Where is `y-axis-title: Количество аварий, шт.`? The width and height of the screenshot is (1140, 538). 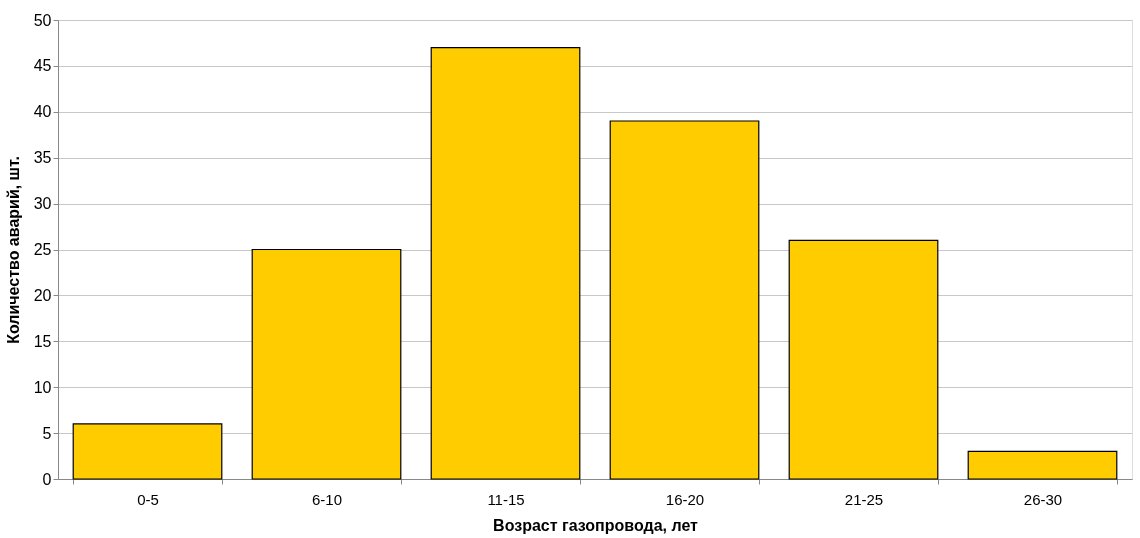
y-axis-title: Количество аварий, шт. is located at coordinates (13, 250).